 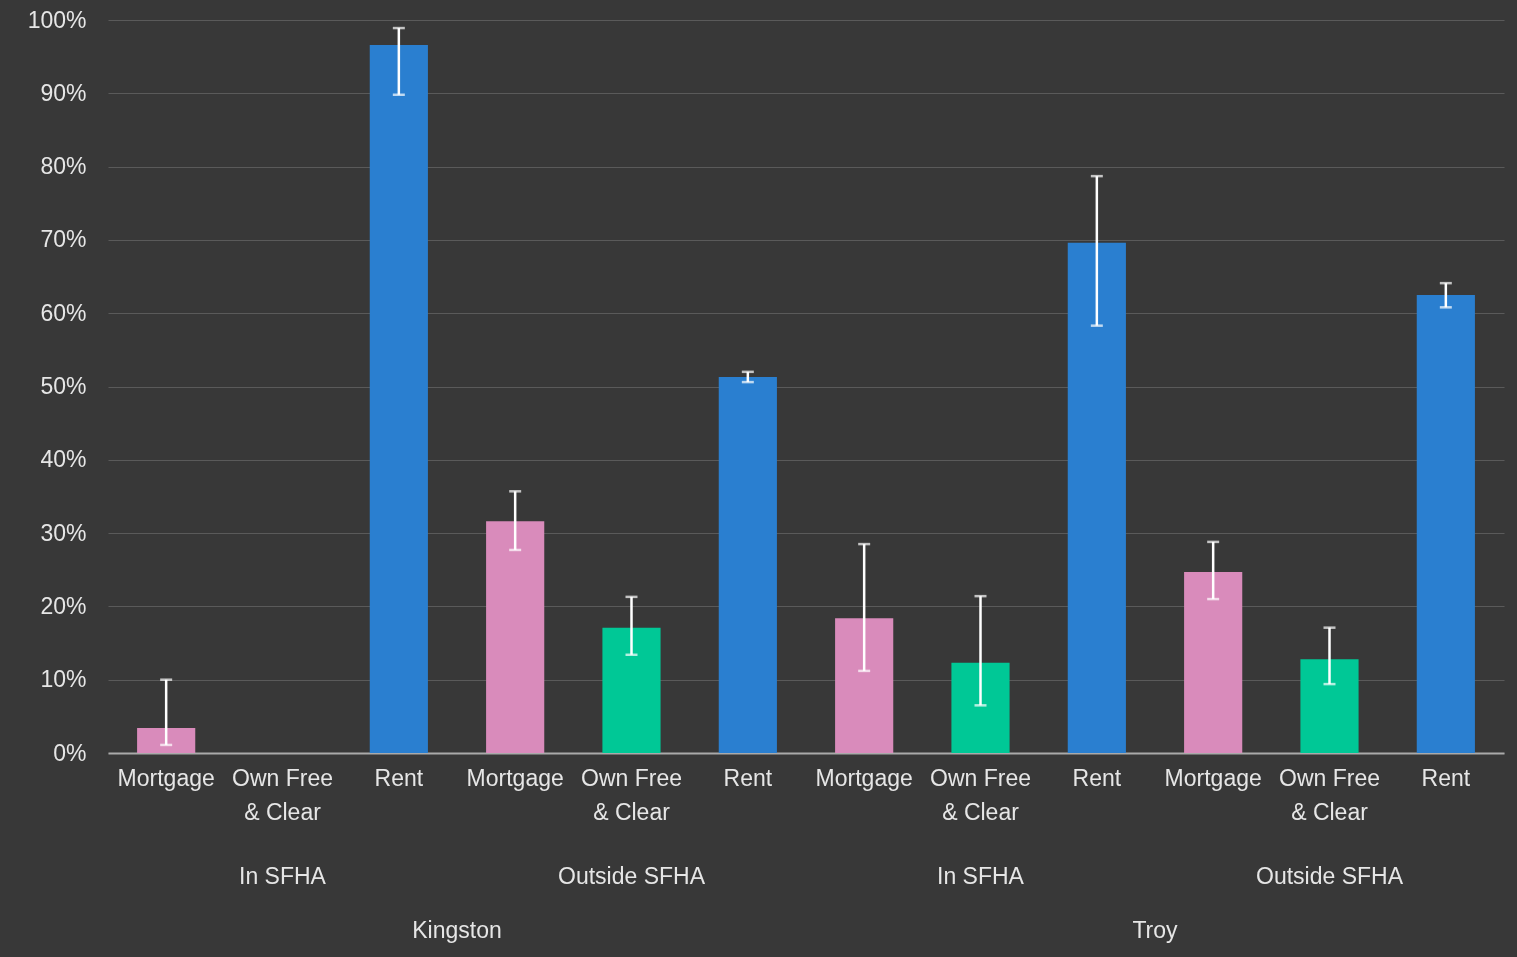 What do you see at coordinates (70, 752) in the screenshot?
I see `y-tick-label: 0%` at bounding box center [70, 752].